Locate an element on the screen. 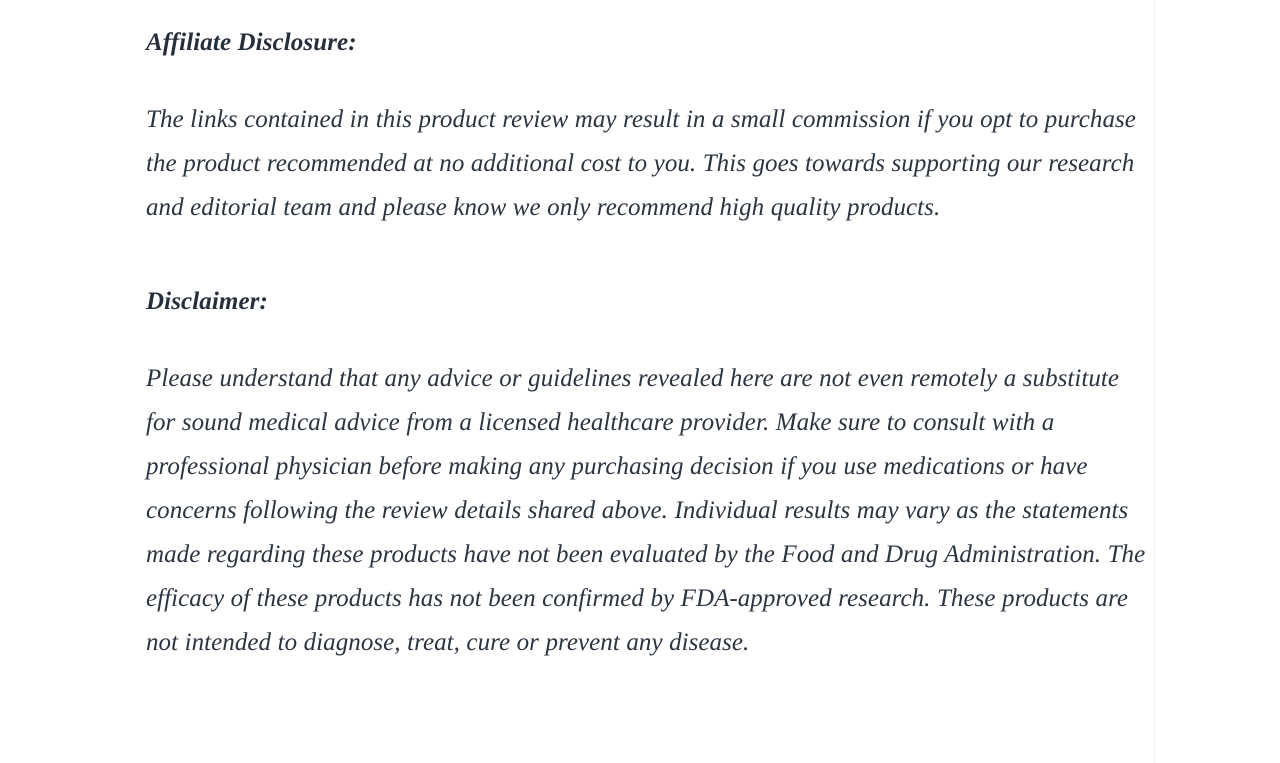 The width and height of the screenshot is (1280, 763). affiliate-disclosure-heading: Affiliate Disclosure: is located at coordinates (251, 42).